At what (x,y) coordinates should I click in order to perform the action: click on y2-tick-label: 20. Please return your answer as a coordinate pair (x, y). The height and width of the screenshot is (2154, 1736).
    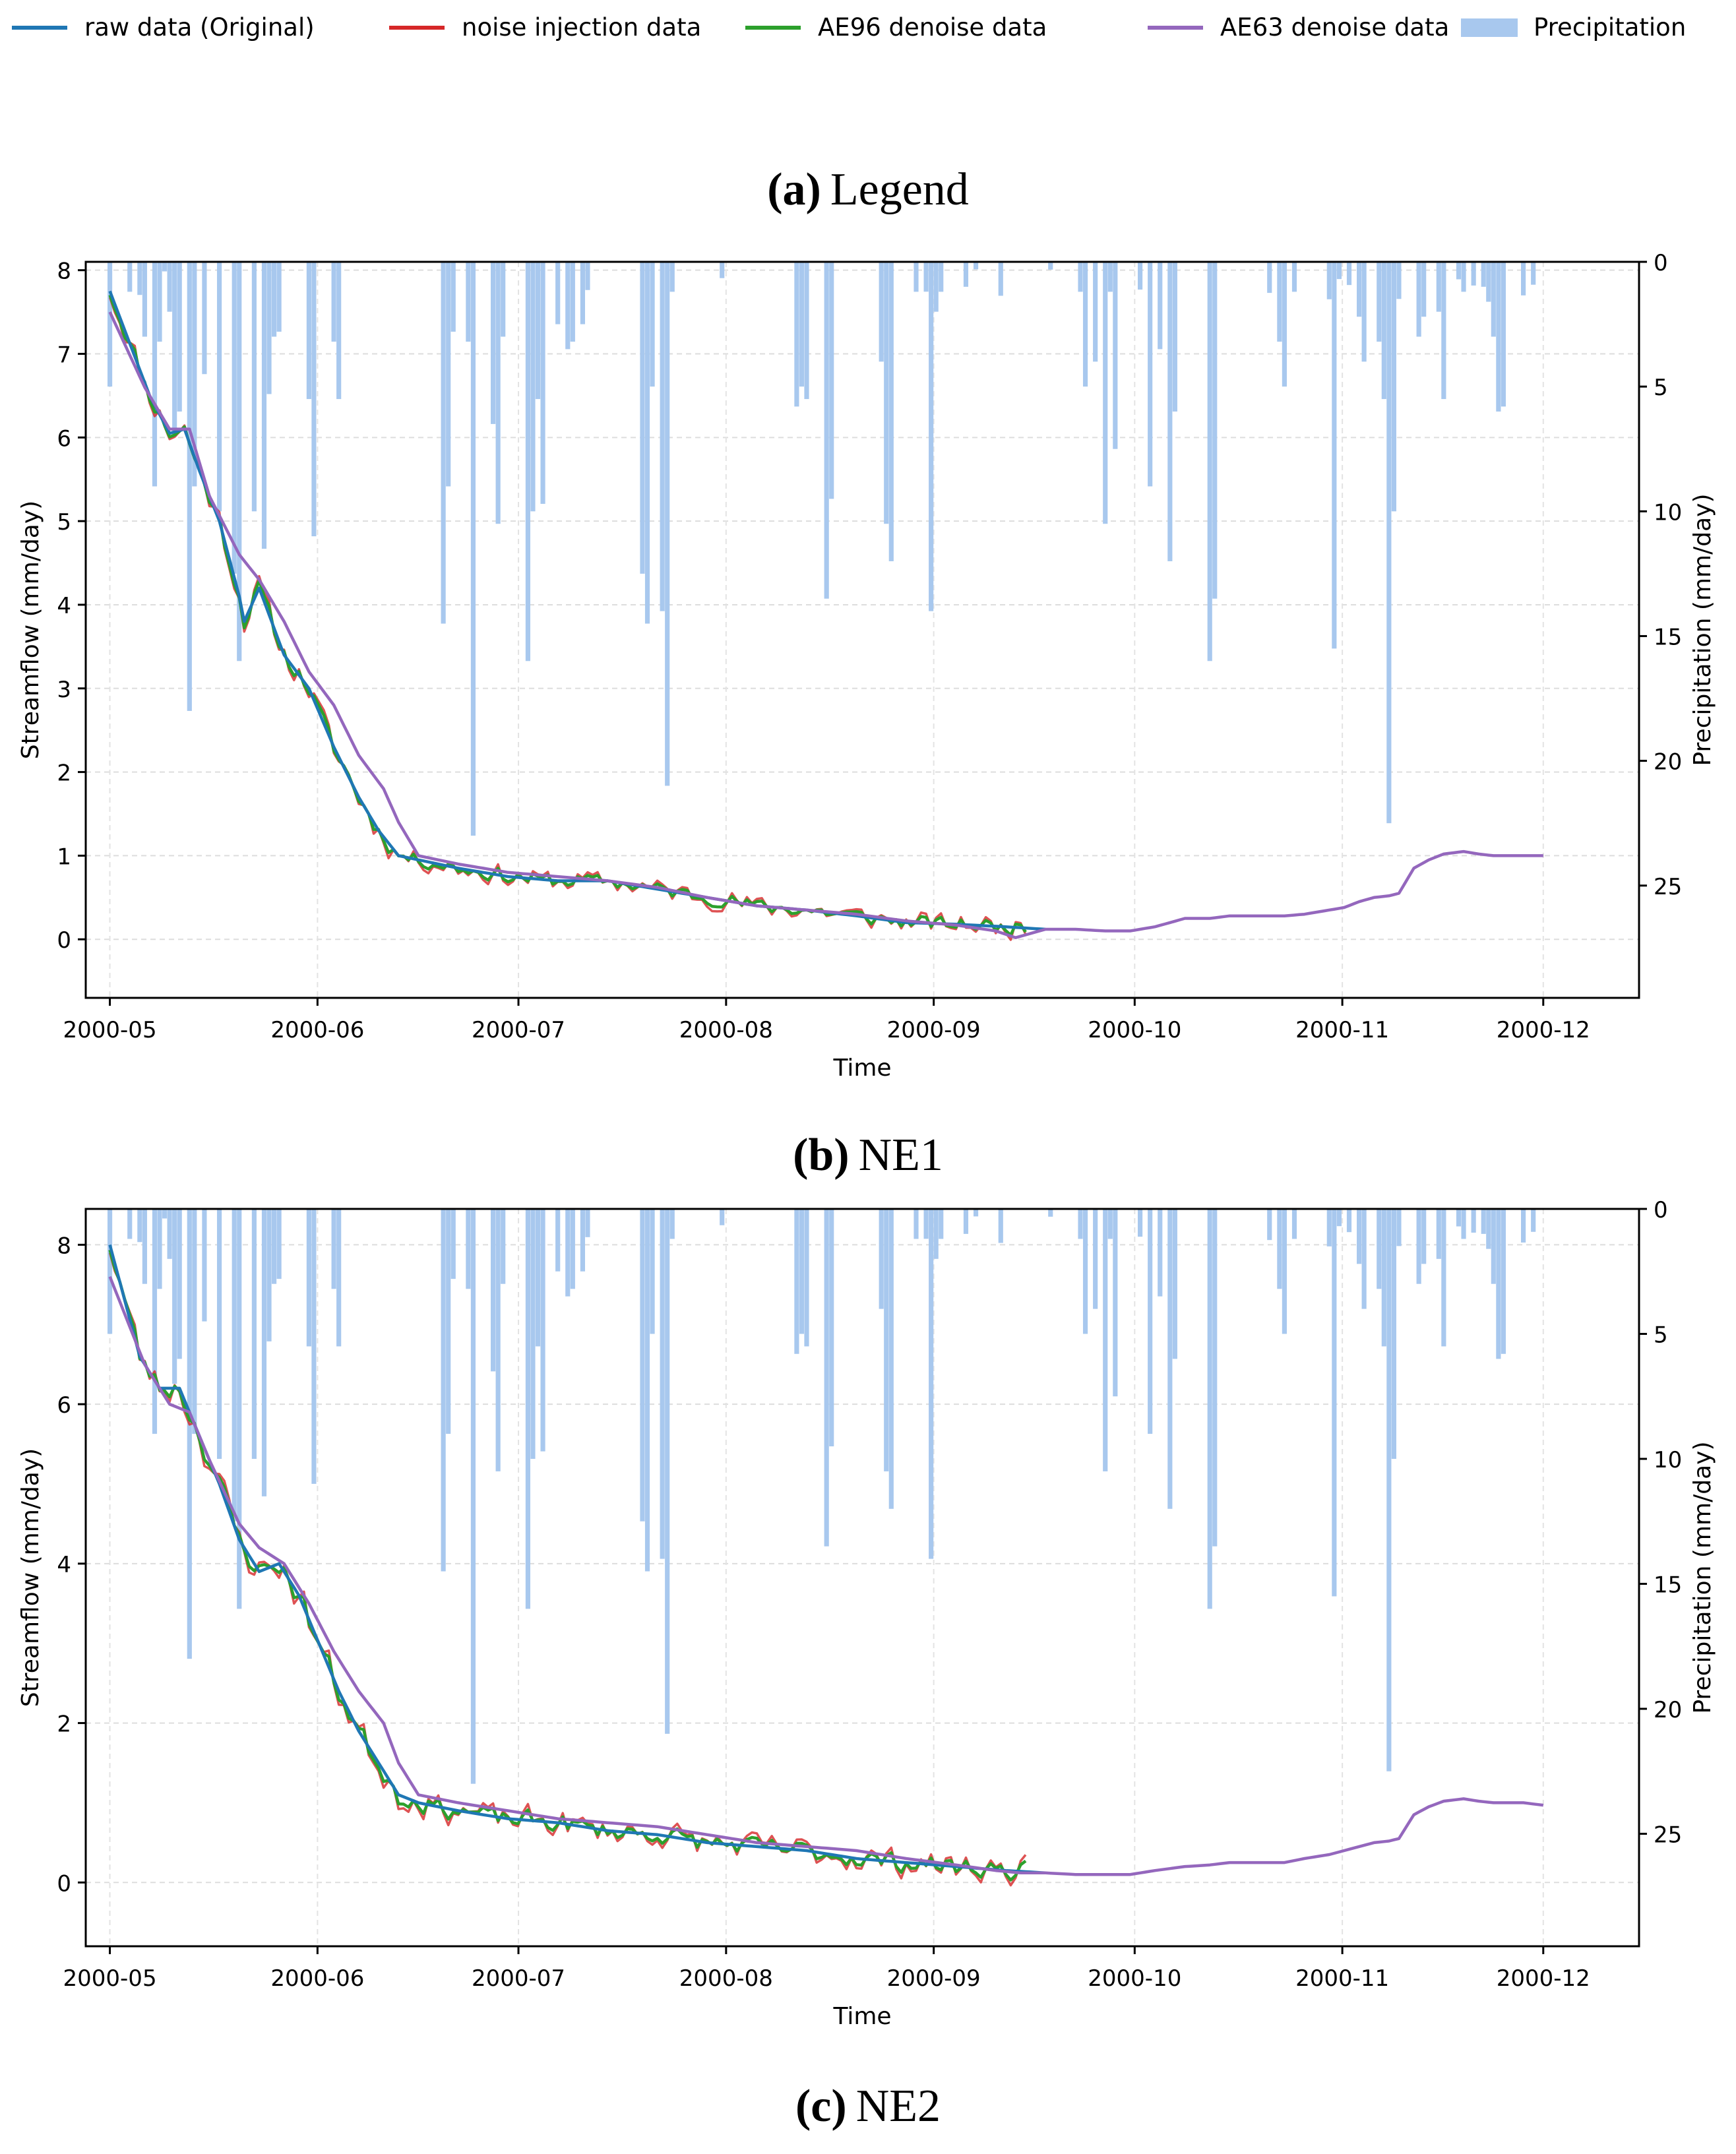
    Looking at the image, I should click on (1668, 762).